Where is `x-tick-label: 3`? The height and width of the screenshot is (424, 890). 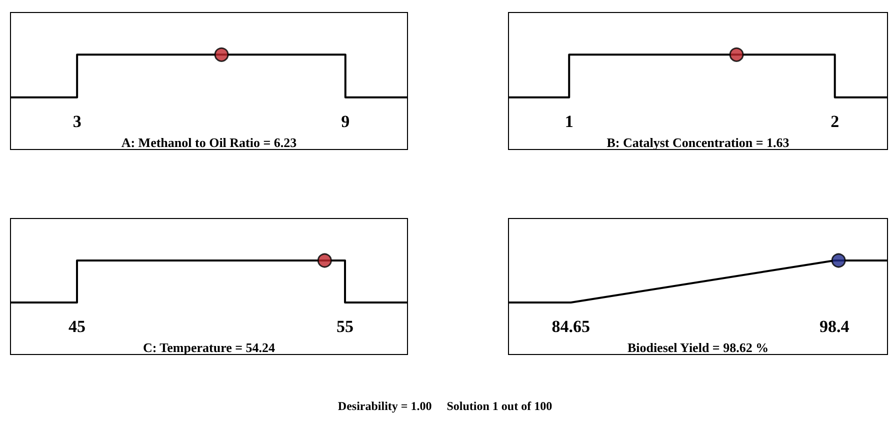
x-tick-label: 3 is located at coordinates (77, 121).